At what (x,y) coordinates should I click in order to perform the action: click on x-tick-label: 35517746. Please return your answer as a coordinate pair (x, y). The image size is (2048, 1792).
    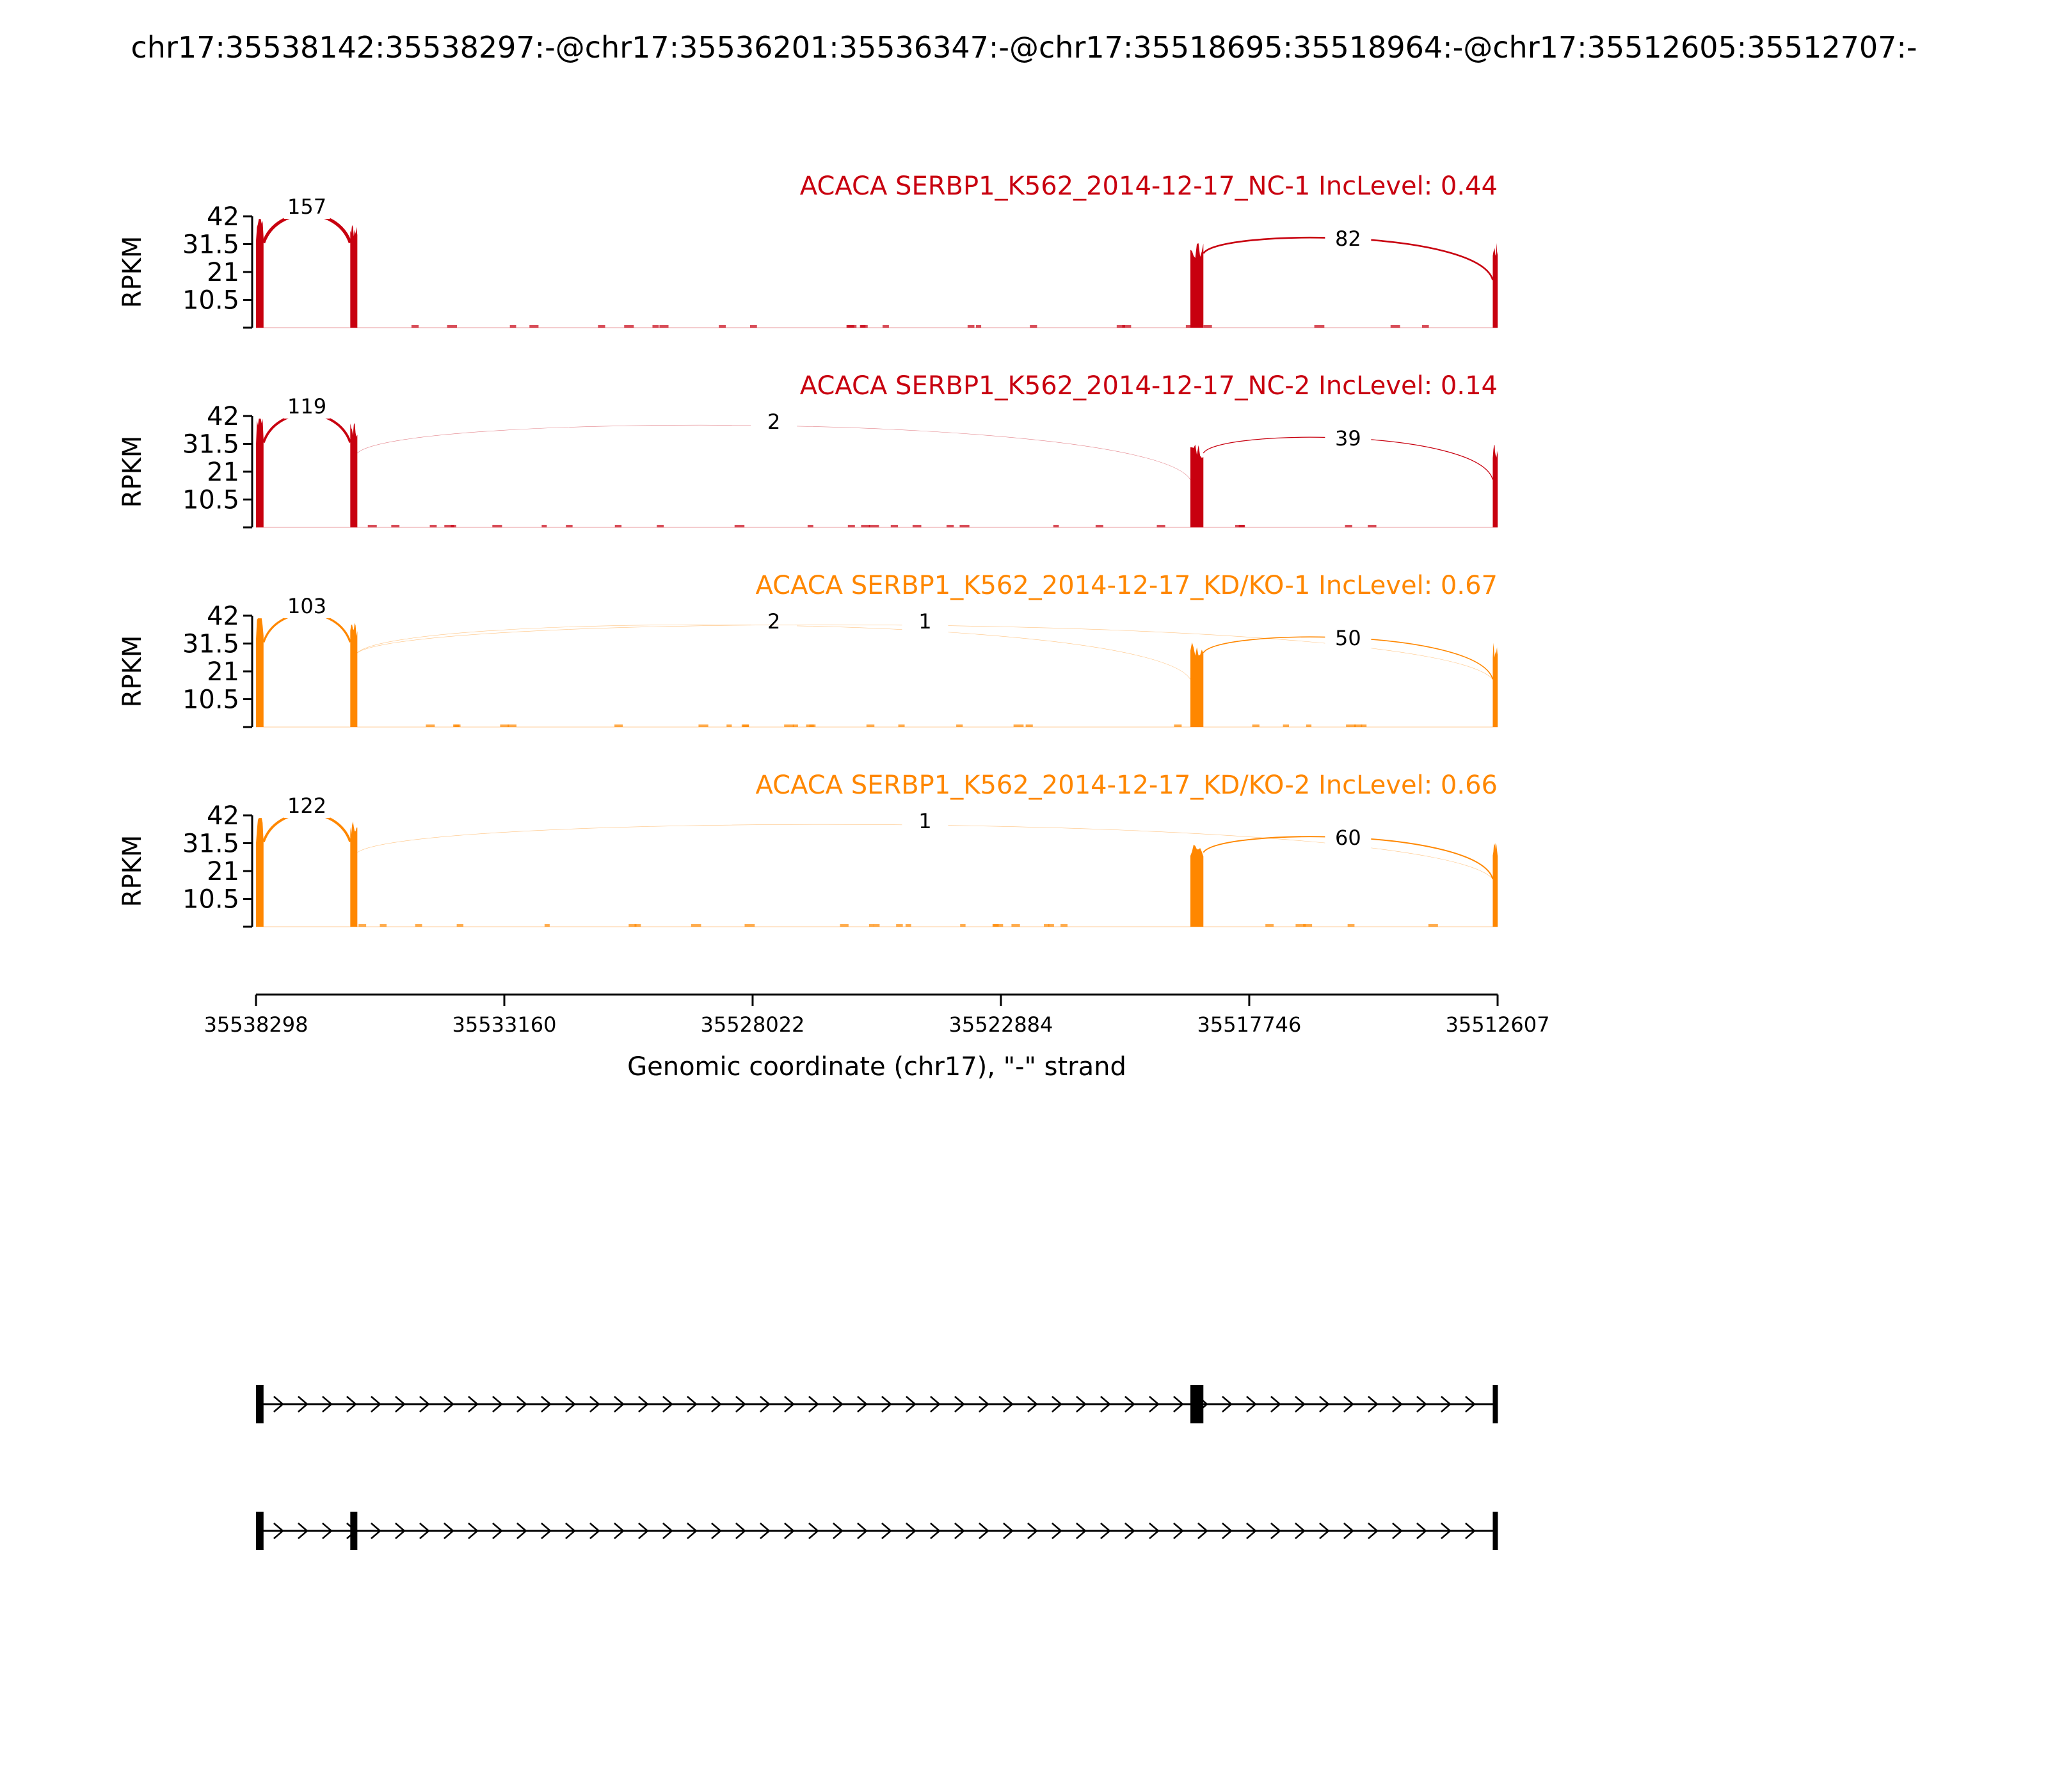
    Looking at the image, I should click on (1249, 1024).